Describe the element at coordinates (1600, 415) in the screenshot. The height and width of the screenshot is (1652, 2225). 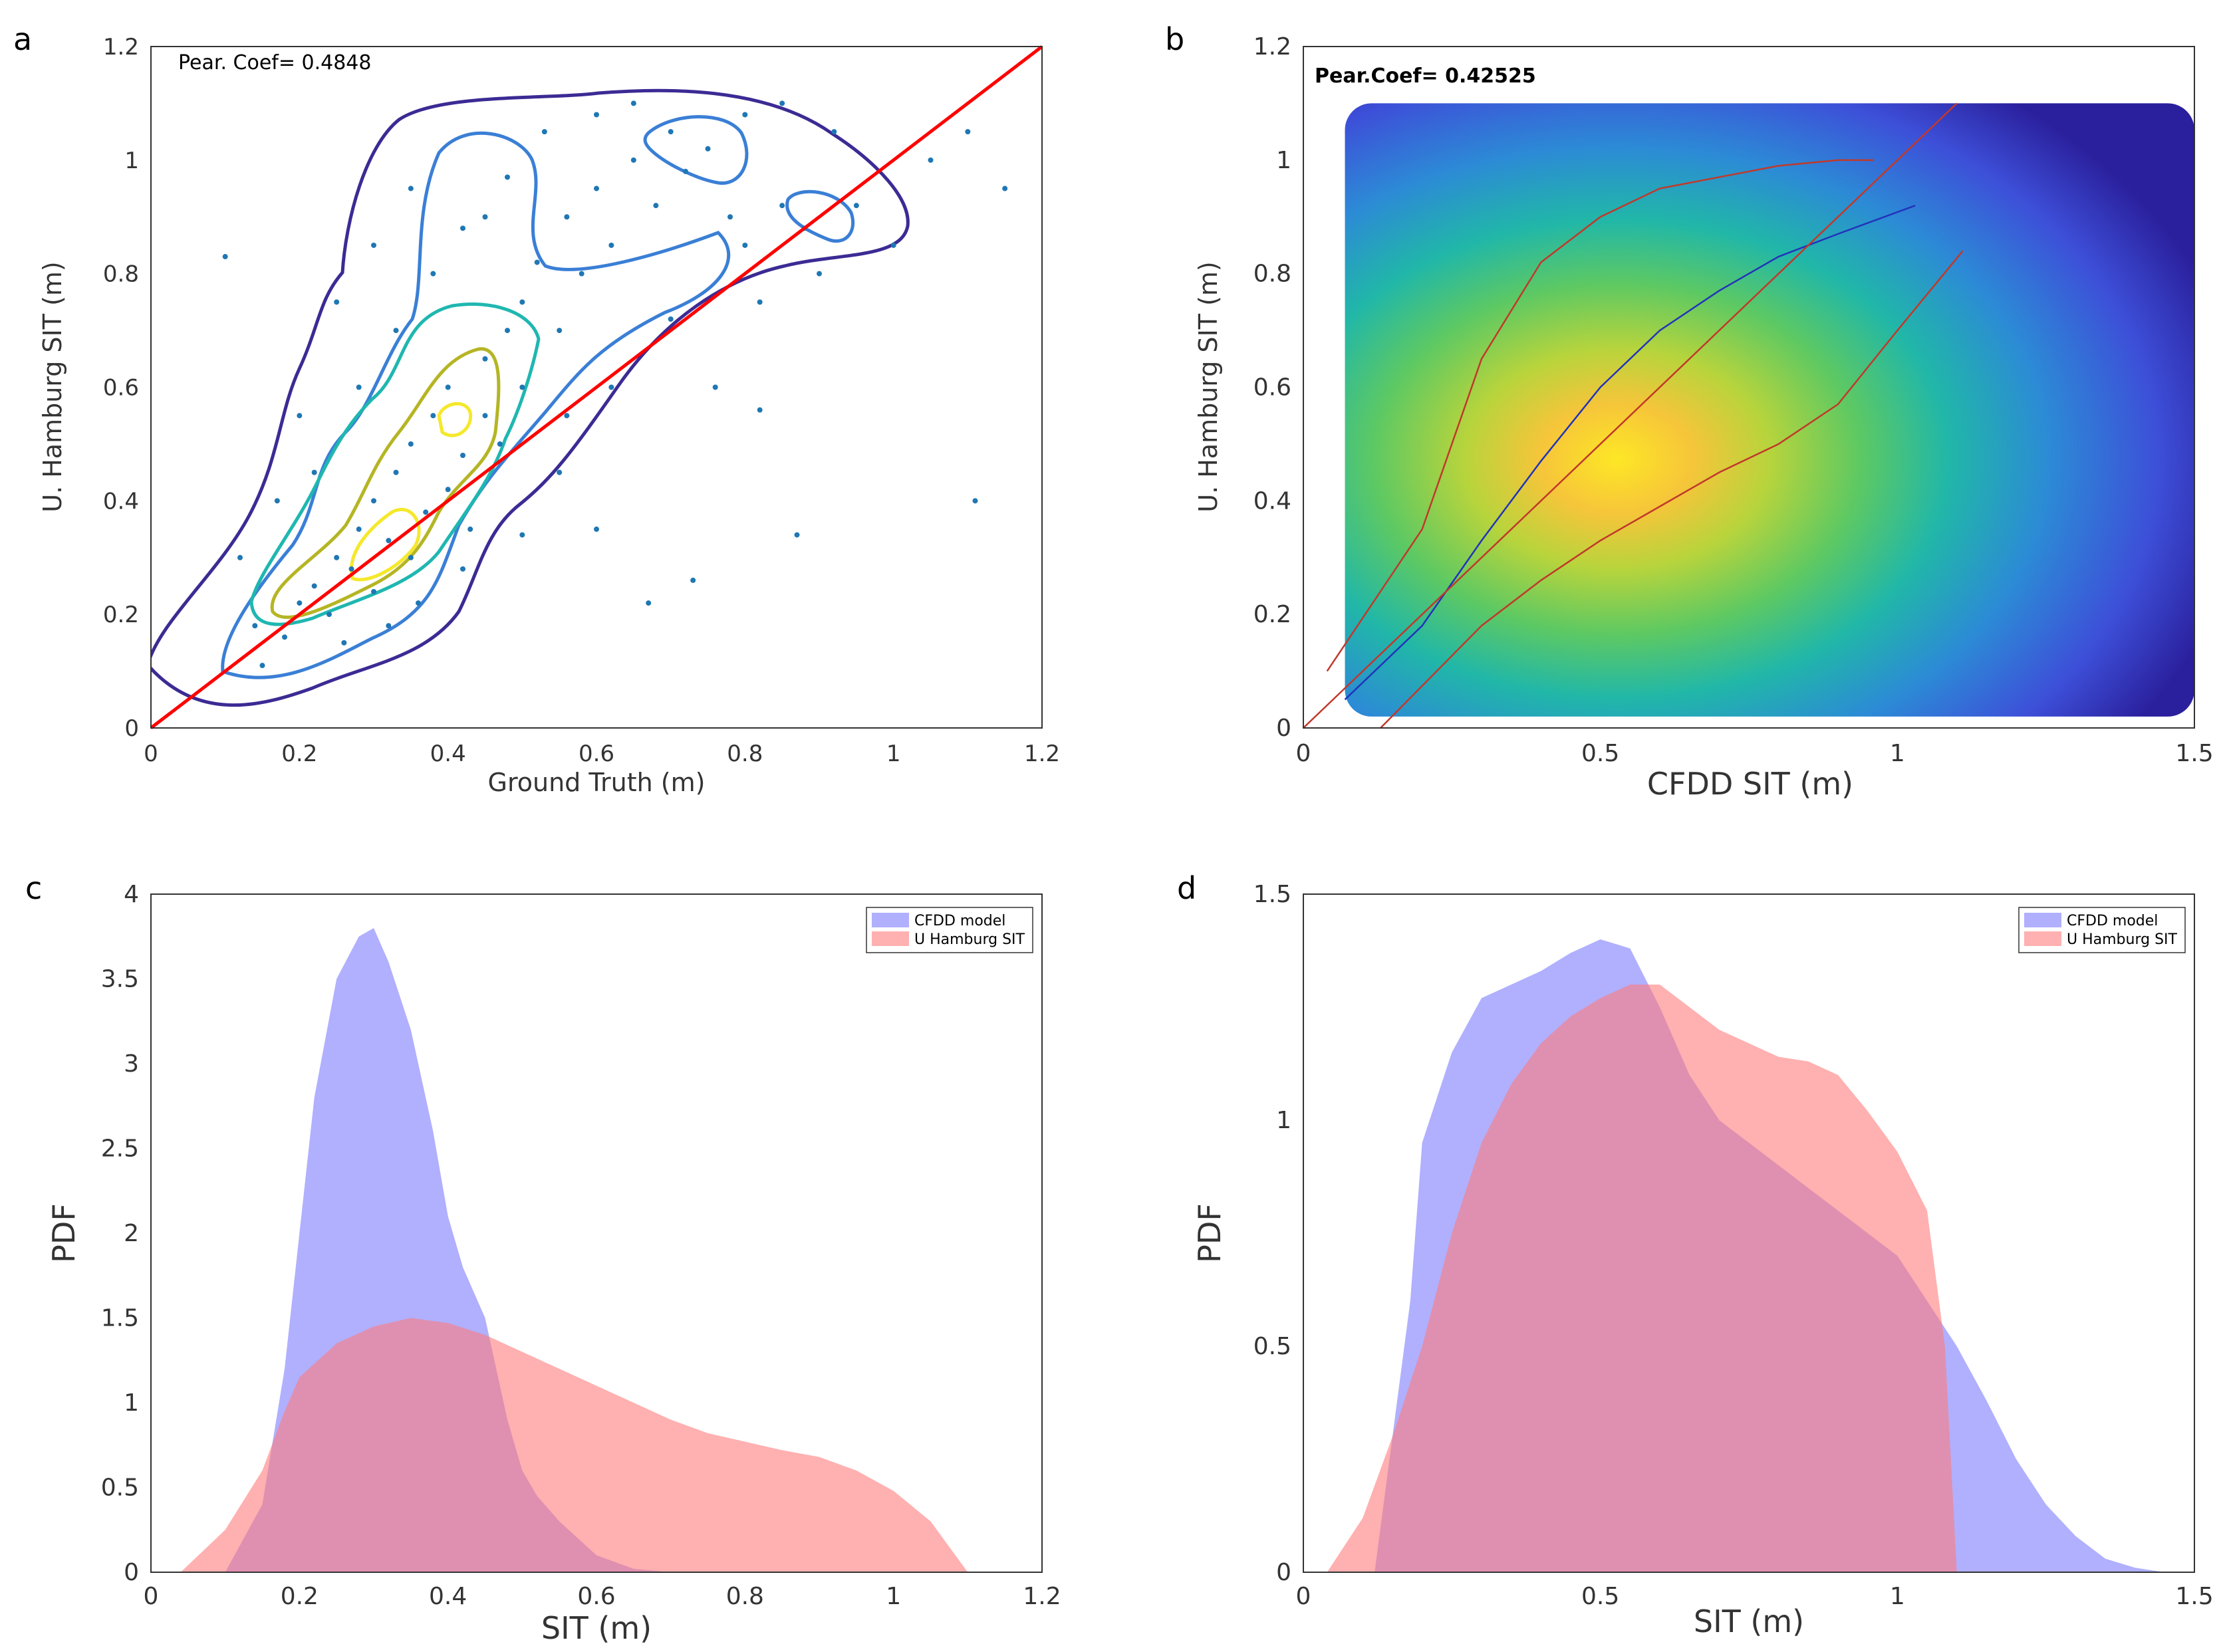
I see `upper-quantile-line` at that location.